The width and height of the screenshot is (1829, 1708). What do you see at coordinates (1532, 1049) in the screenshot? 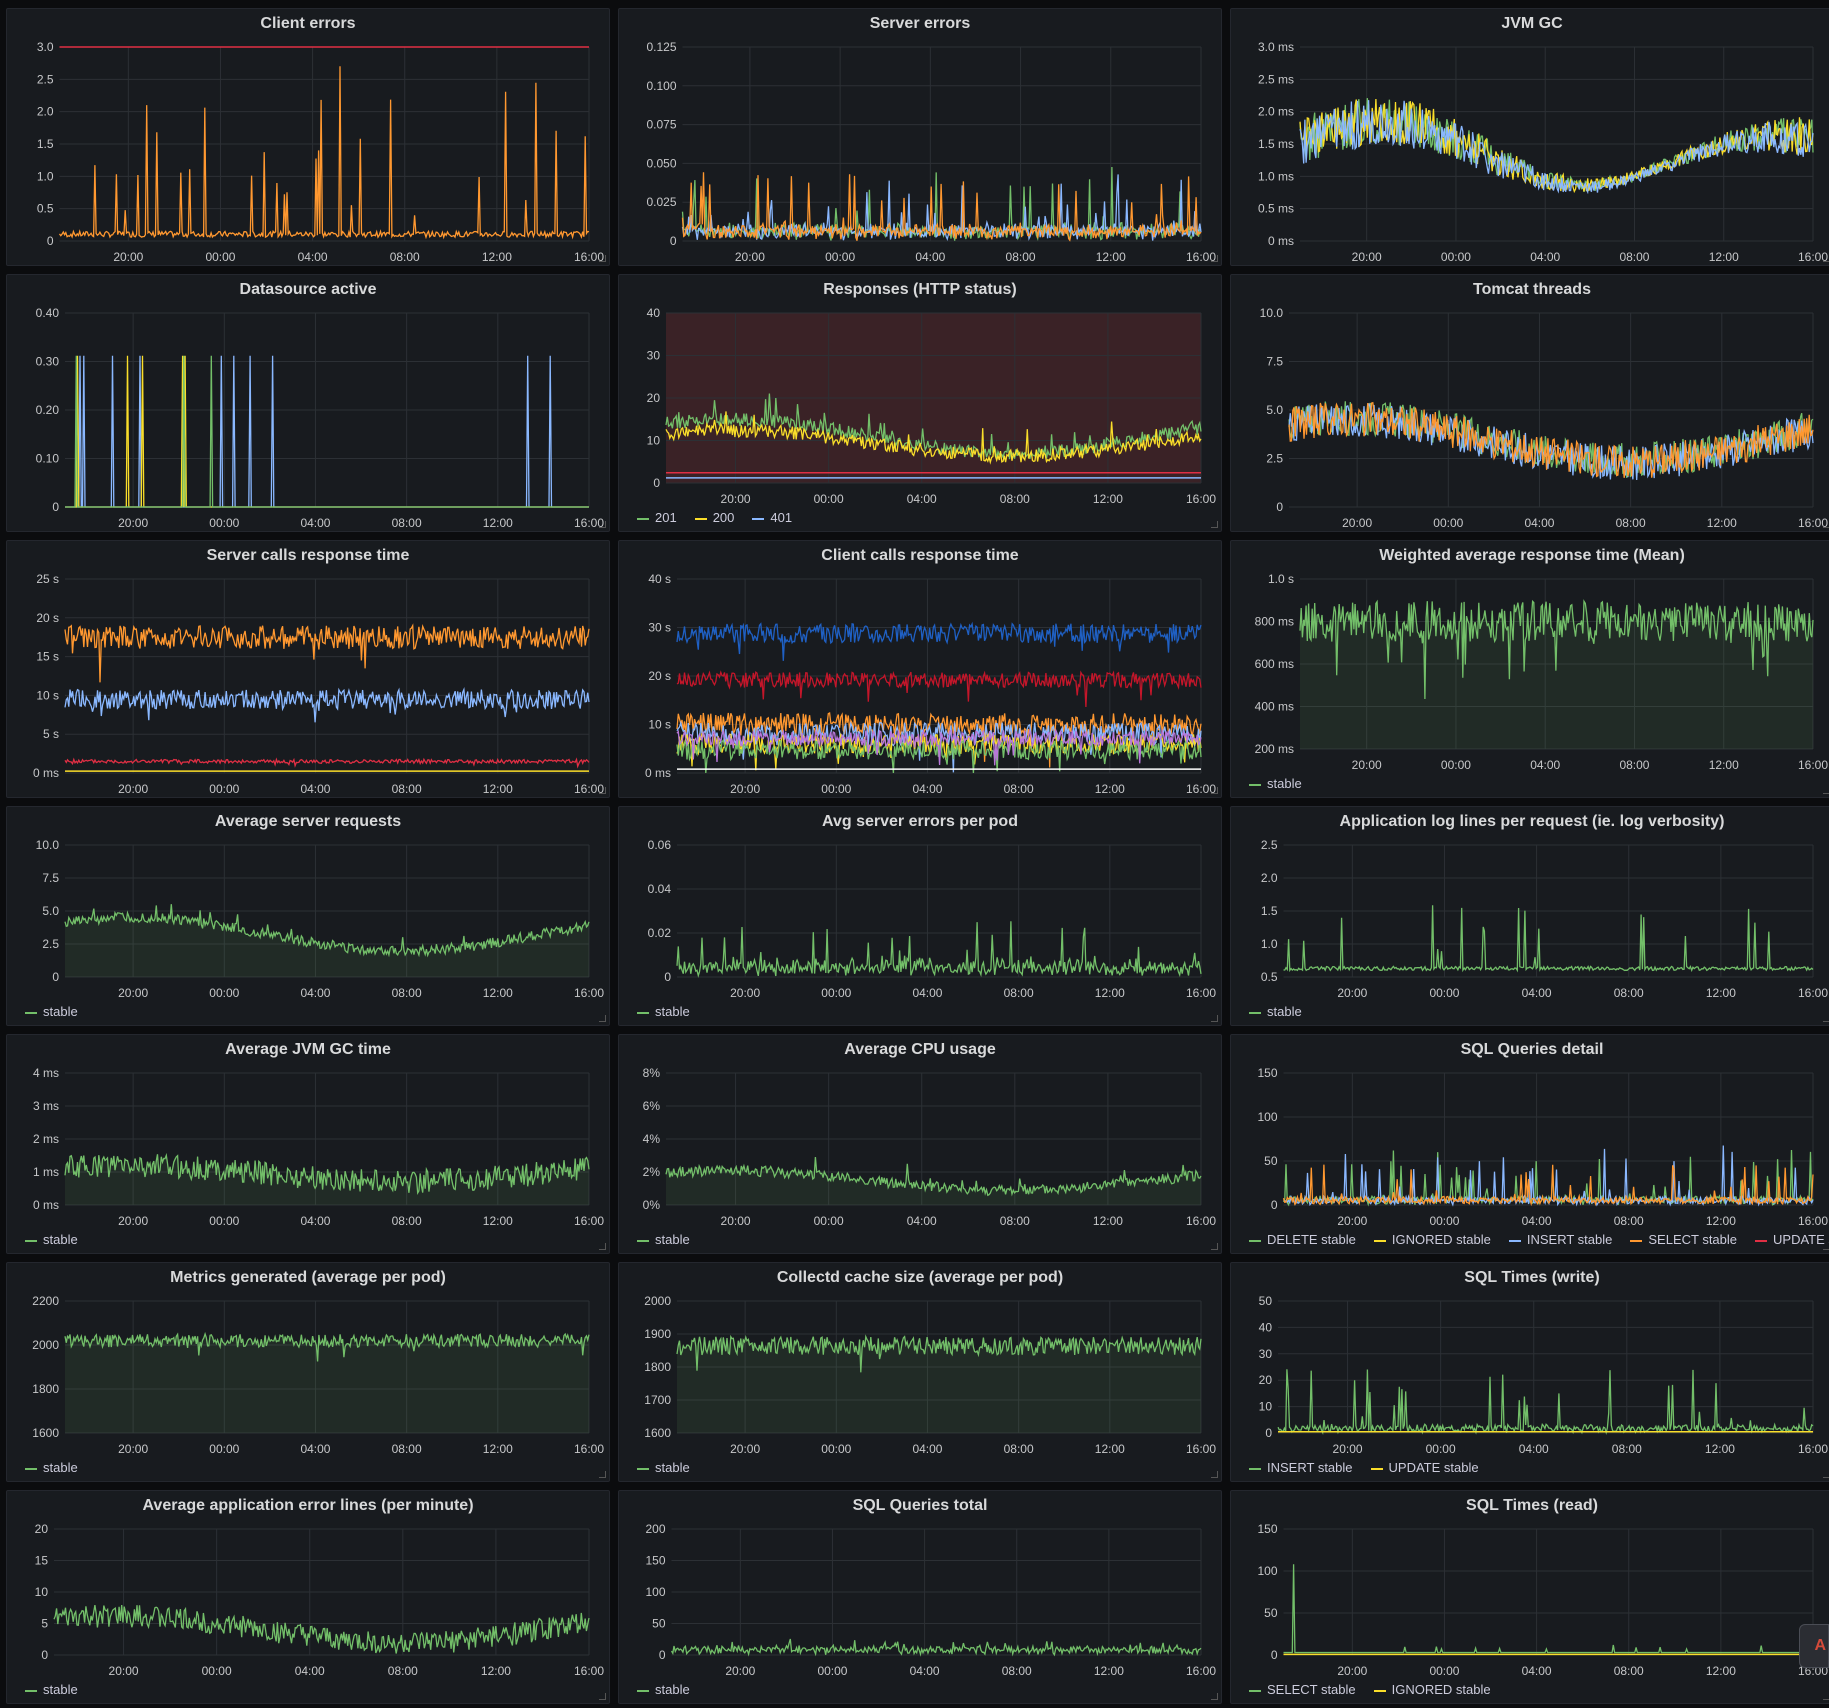
I see `panel-title: SQL Queries detail` at bounding box center [1532, 1049].